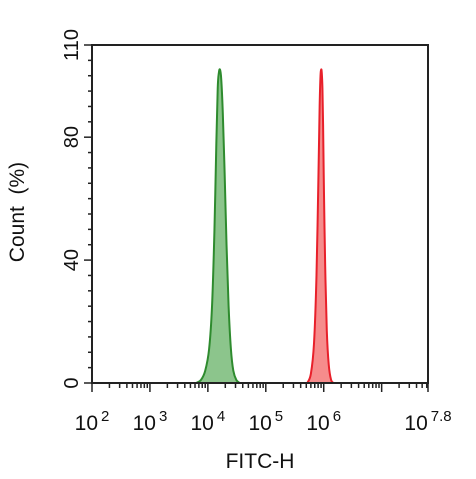  Describe the element at coordinates (17, 212) in the screenshot. I see `y-axis-label: Count (%)` at that location.